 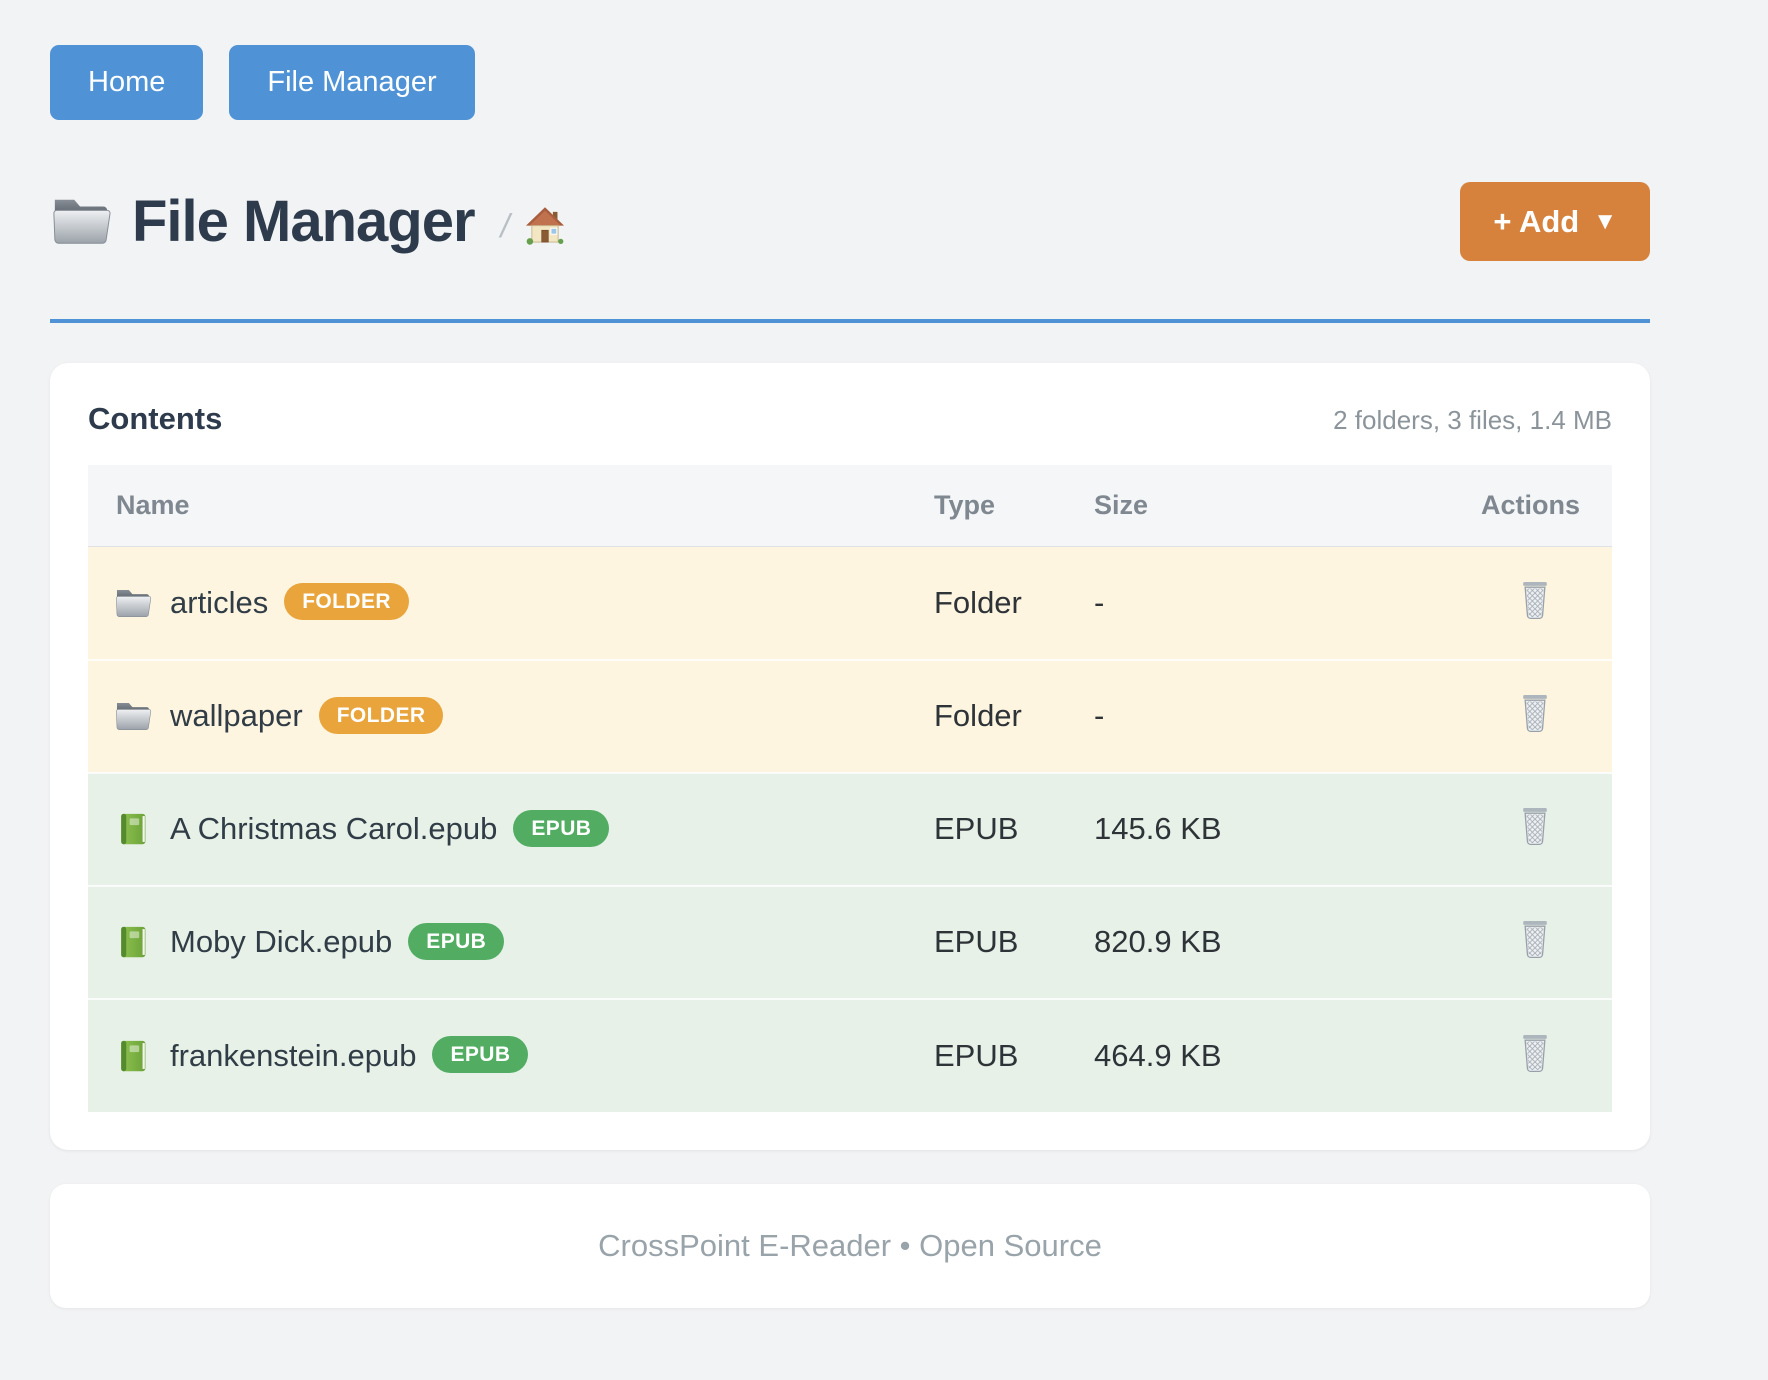 What do you see at coordinates (1158, 828) in the screenshot?
I see `file-size: 145.6 KB` at bounding box center [1158, 828].